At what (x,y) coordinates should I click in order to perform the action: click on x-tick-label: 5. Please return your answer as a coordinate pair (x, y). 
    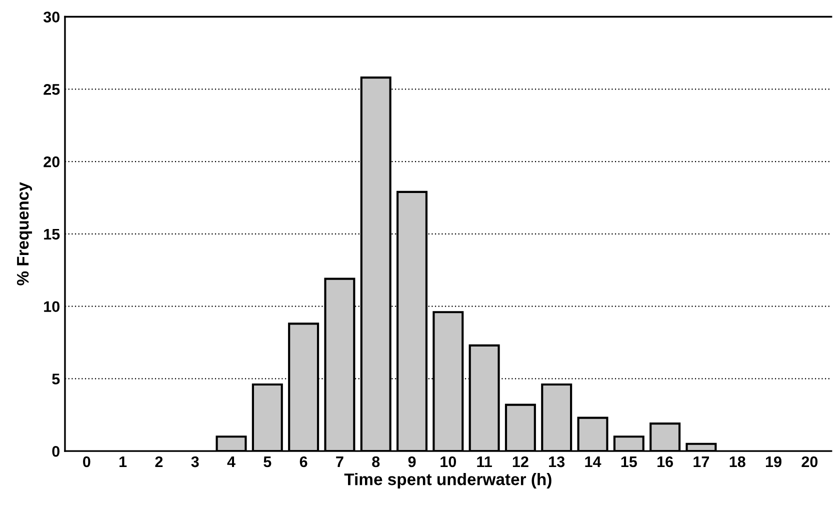
    Looking at the image, I should click on (268, 462).